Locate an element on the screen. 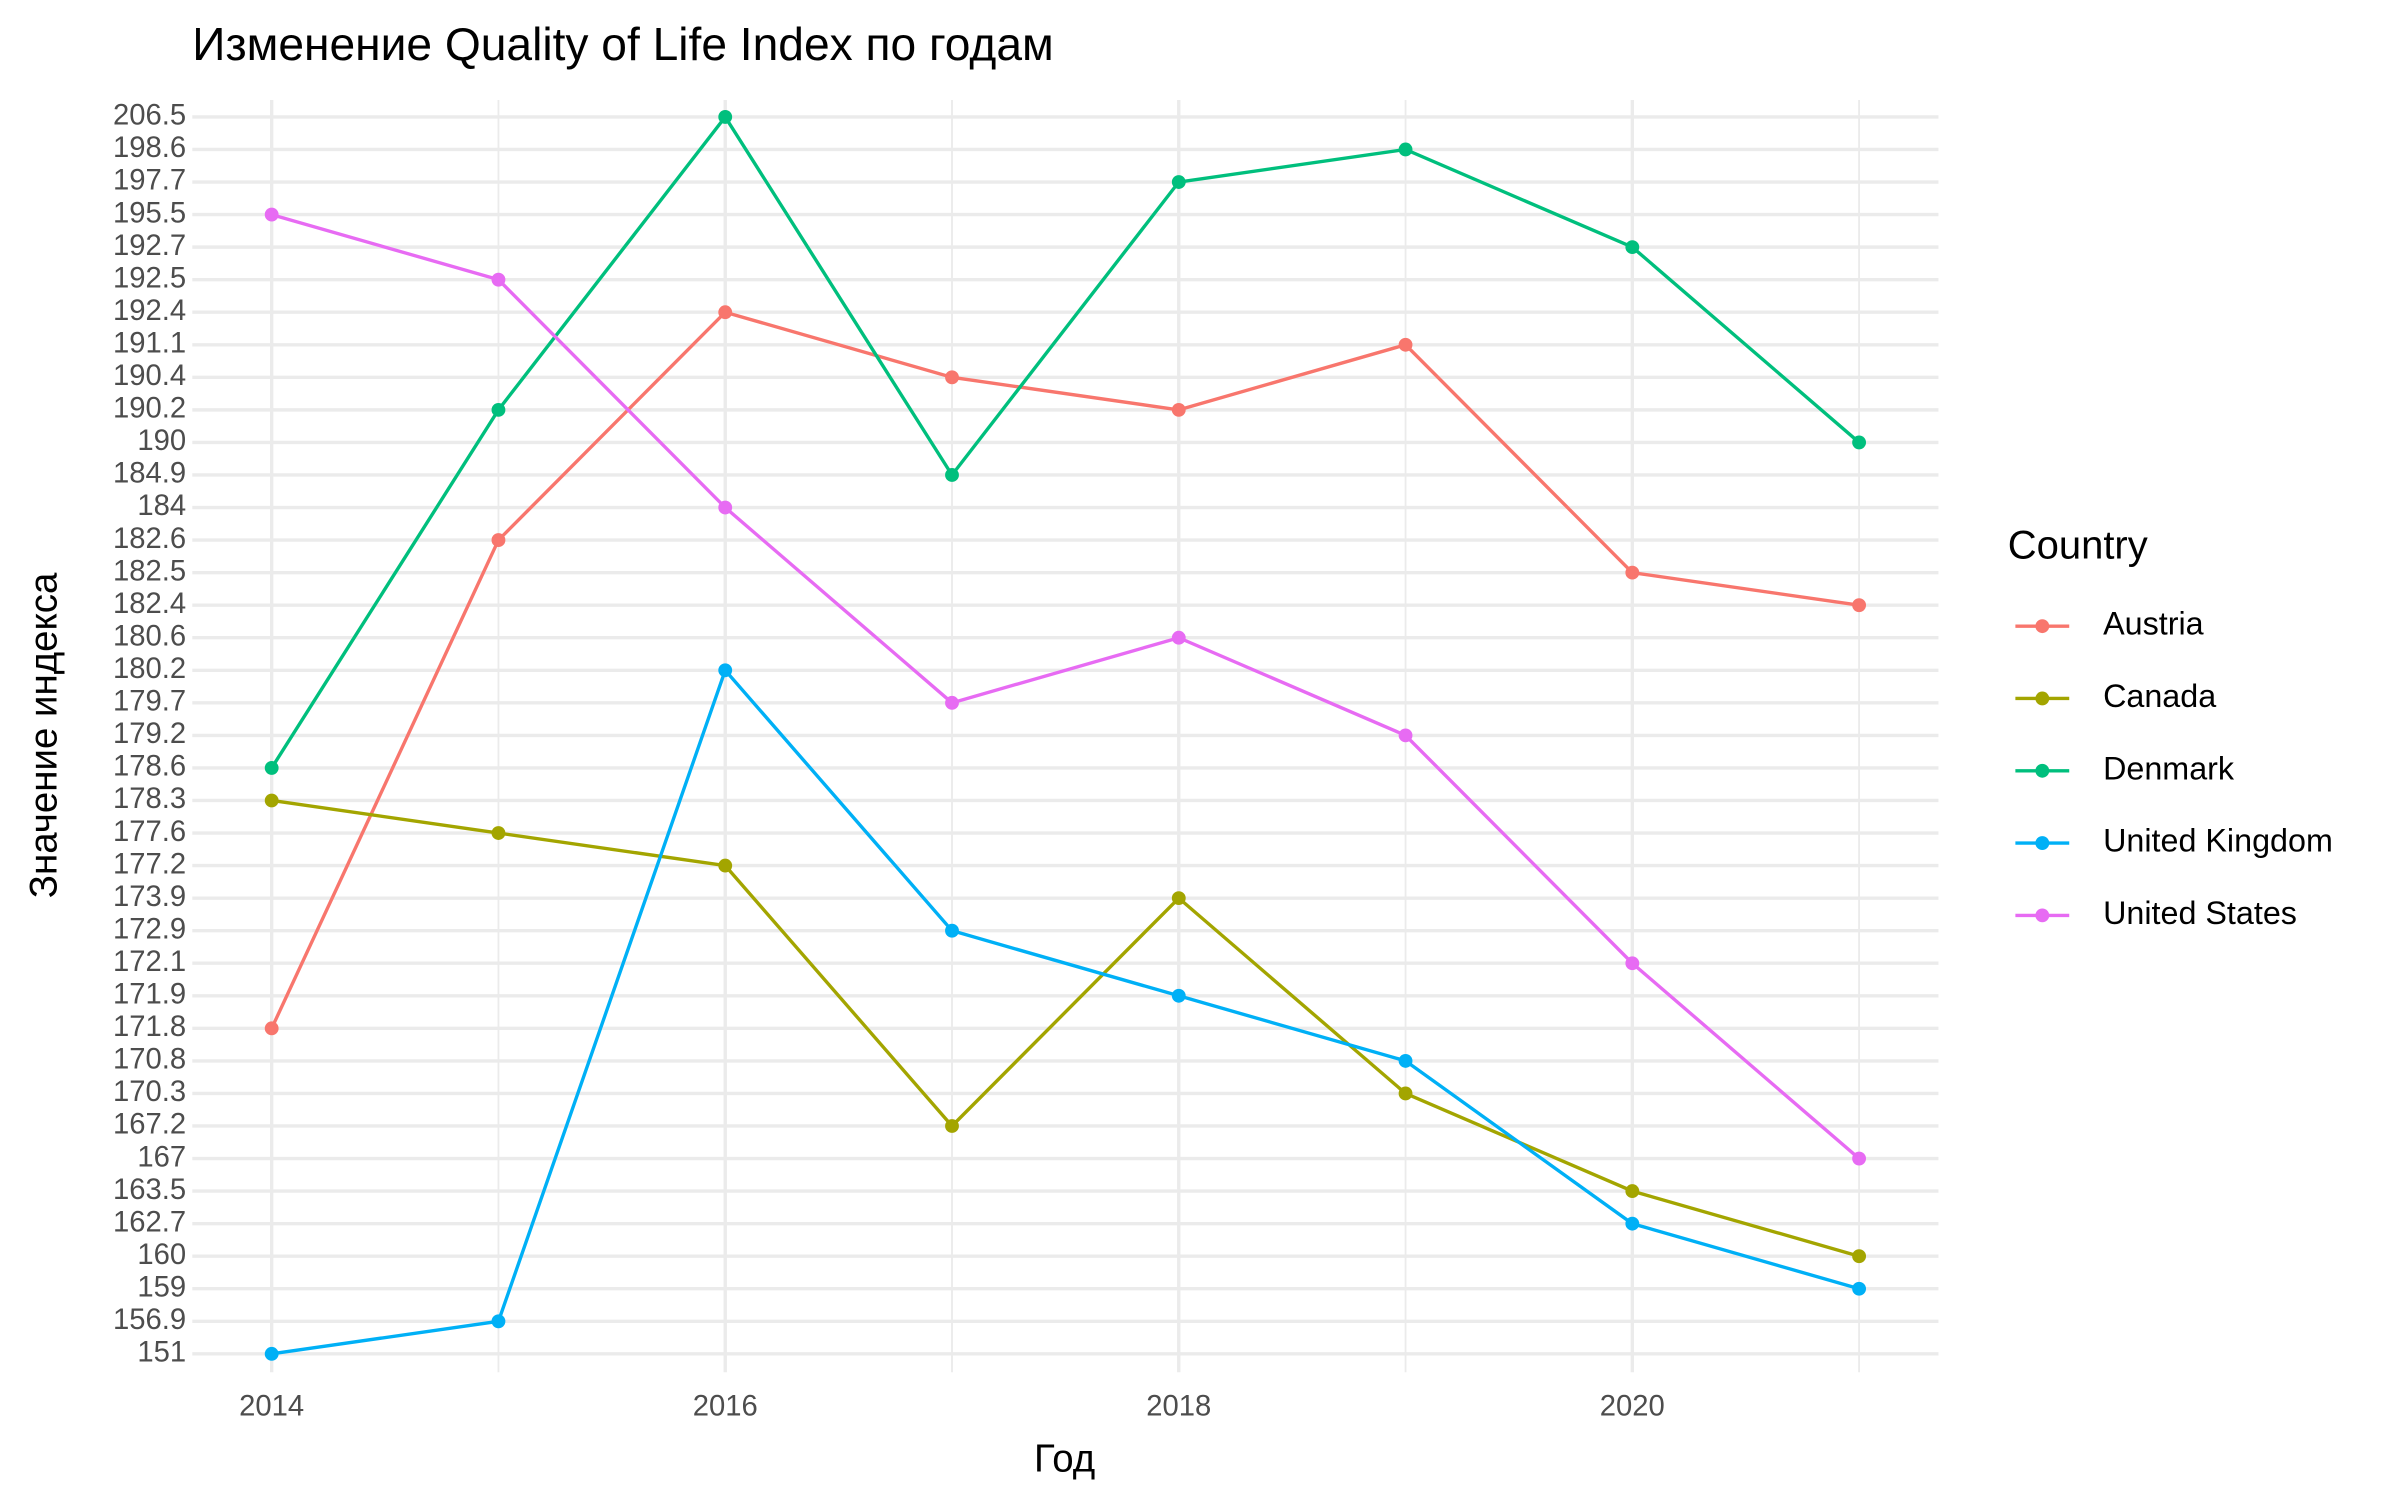 The image size is (2400, 1500). y-tick-label: 179.2 is located at coordinates (149, 734).